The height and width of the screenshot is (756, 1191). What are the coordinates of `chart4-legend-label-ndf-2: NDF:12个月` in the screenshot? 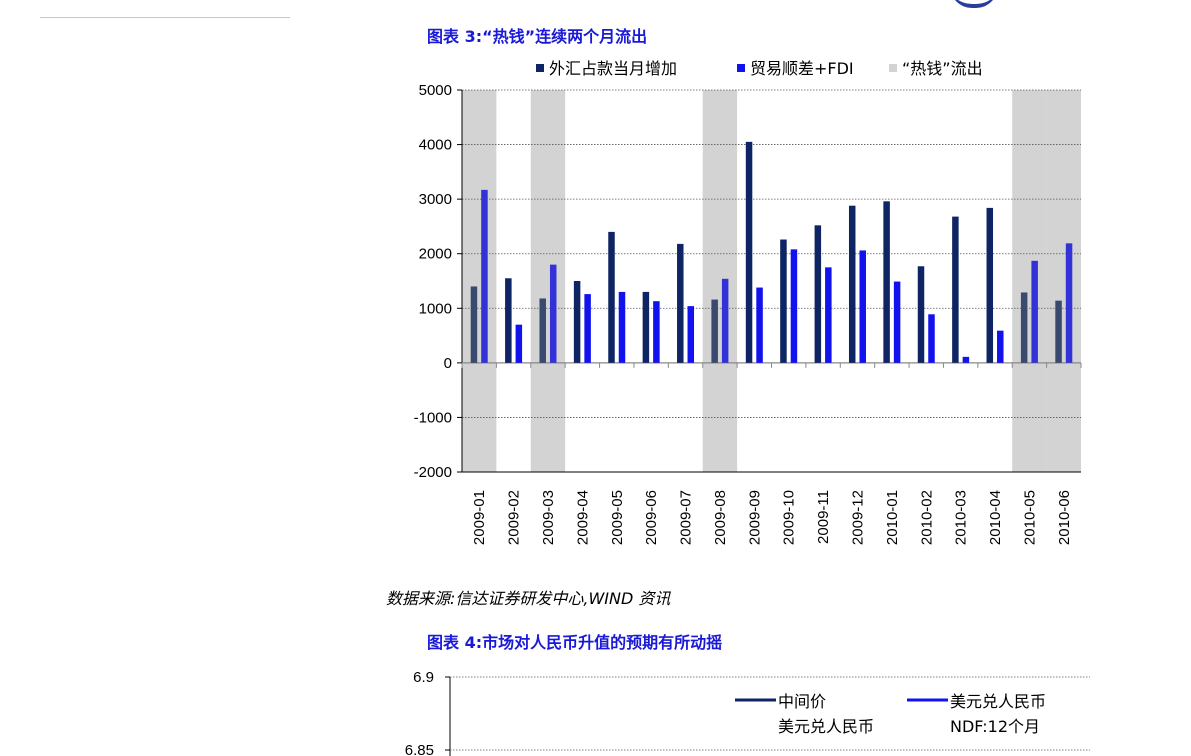 It's located at (995, 726).